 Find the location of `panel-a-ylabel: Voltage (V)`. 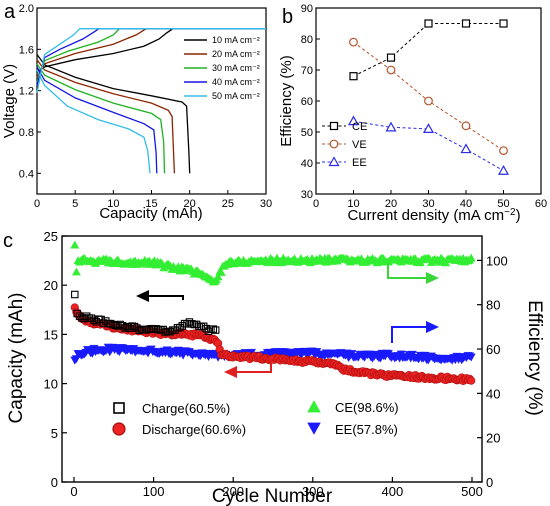

panel-a-ylabel: Voltage (V) is located at coordinates (9, 101).